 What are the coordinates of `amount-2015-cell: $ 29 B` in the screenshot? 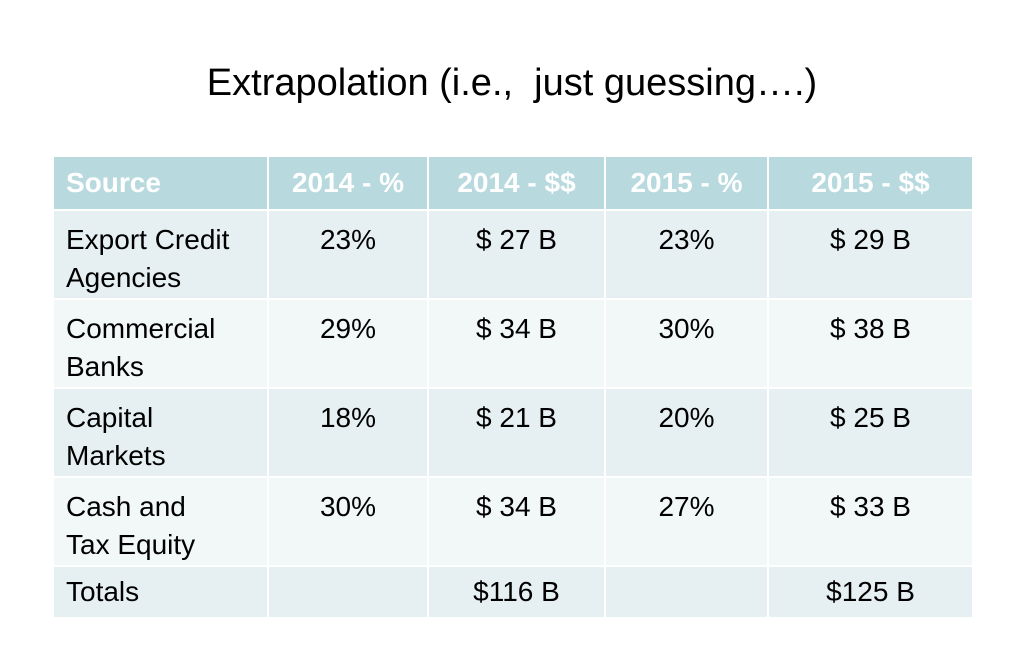 It's located at (870, 254).